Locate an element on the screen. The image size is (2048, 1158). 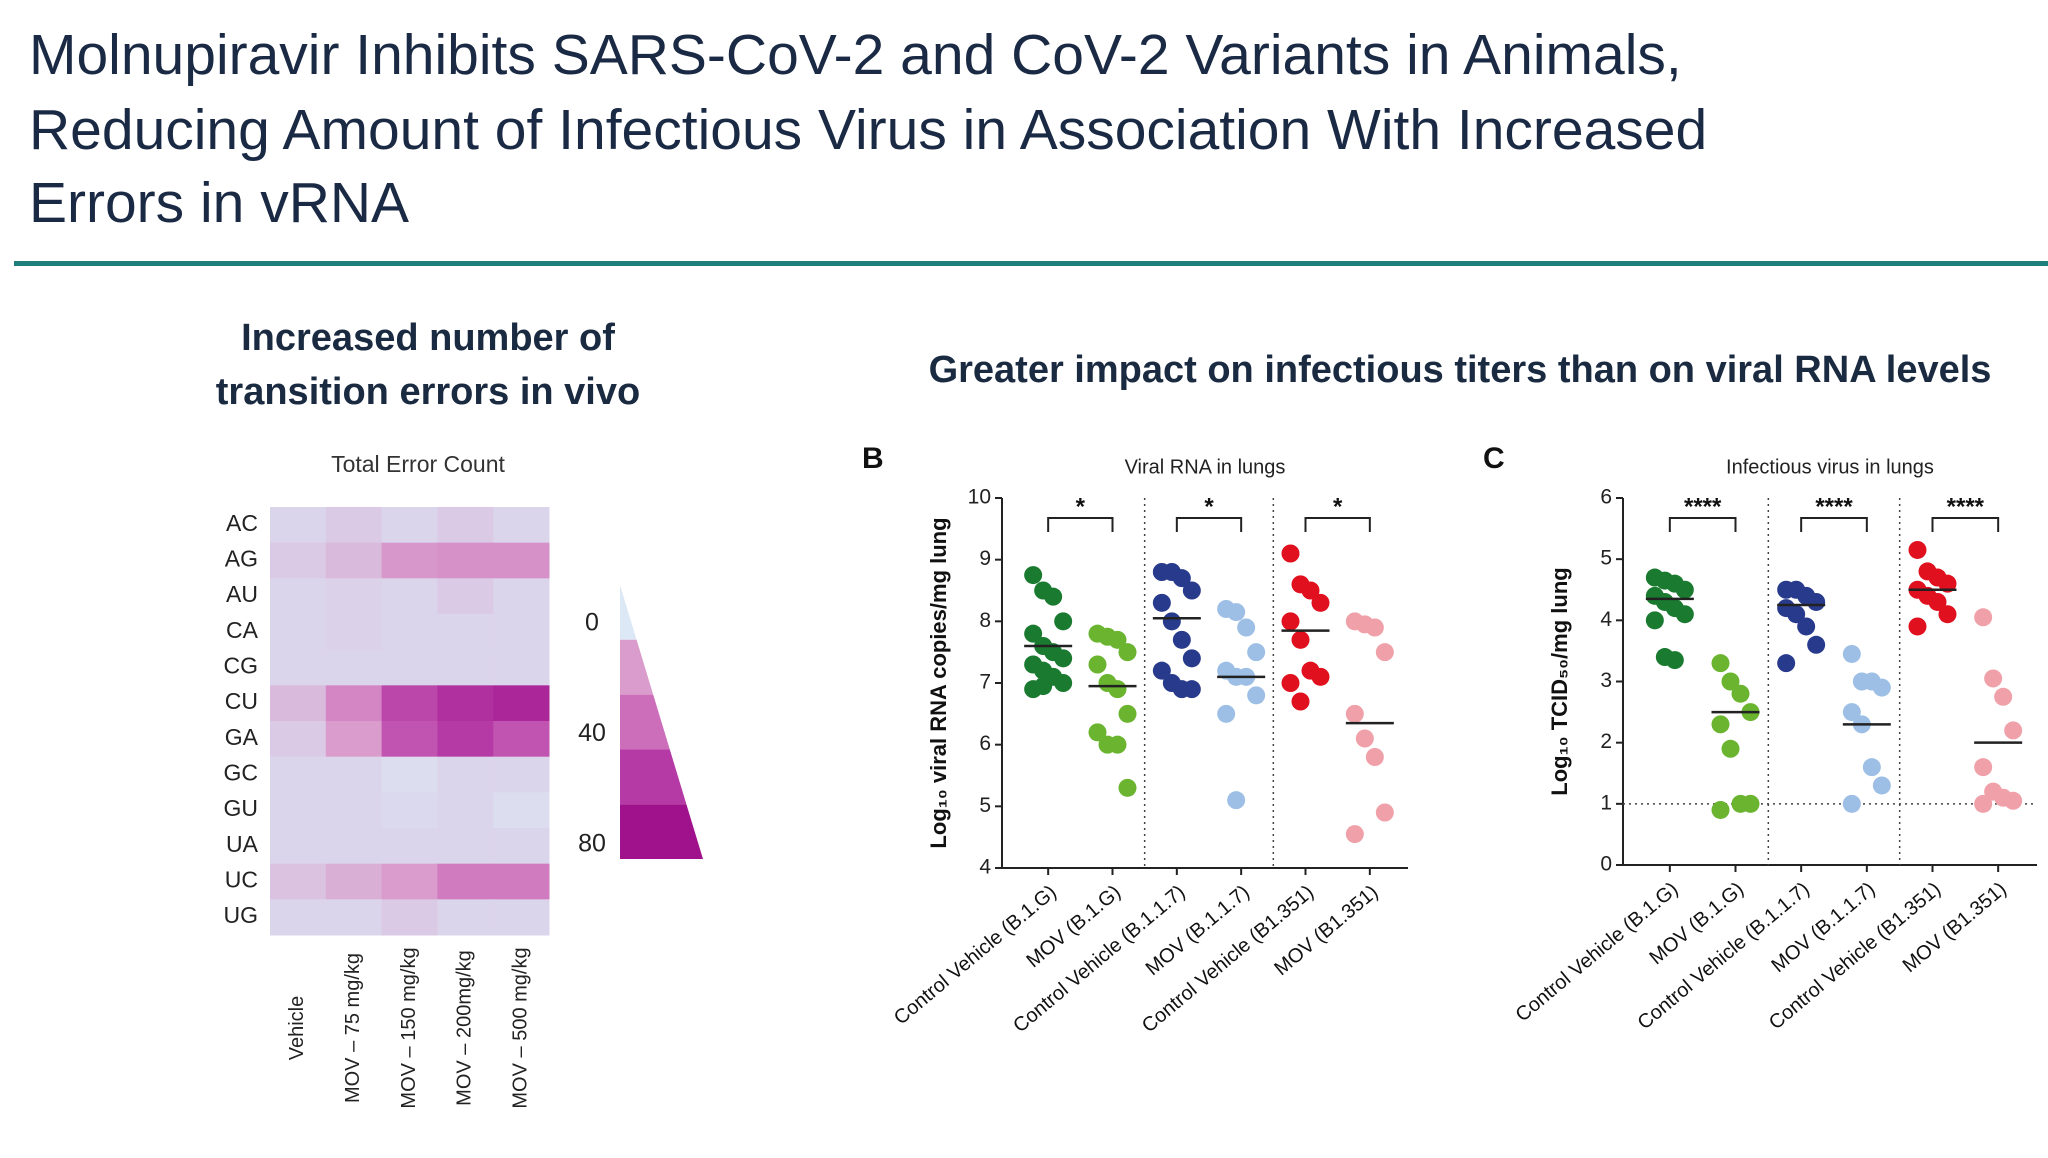
y-tick-label: 8 is located at coordinates (985, 620).